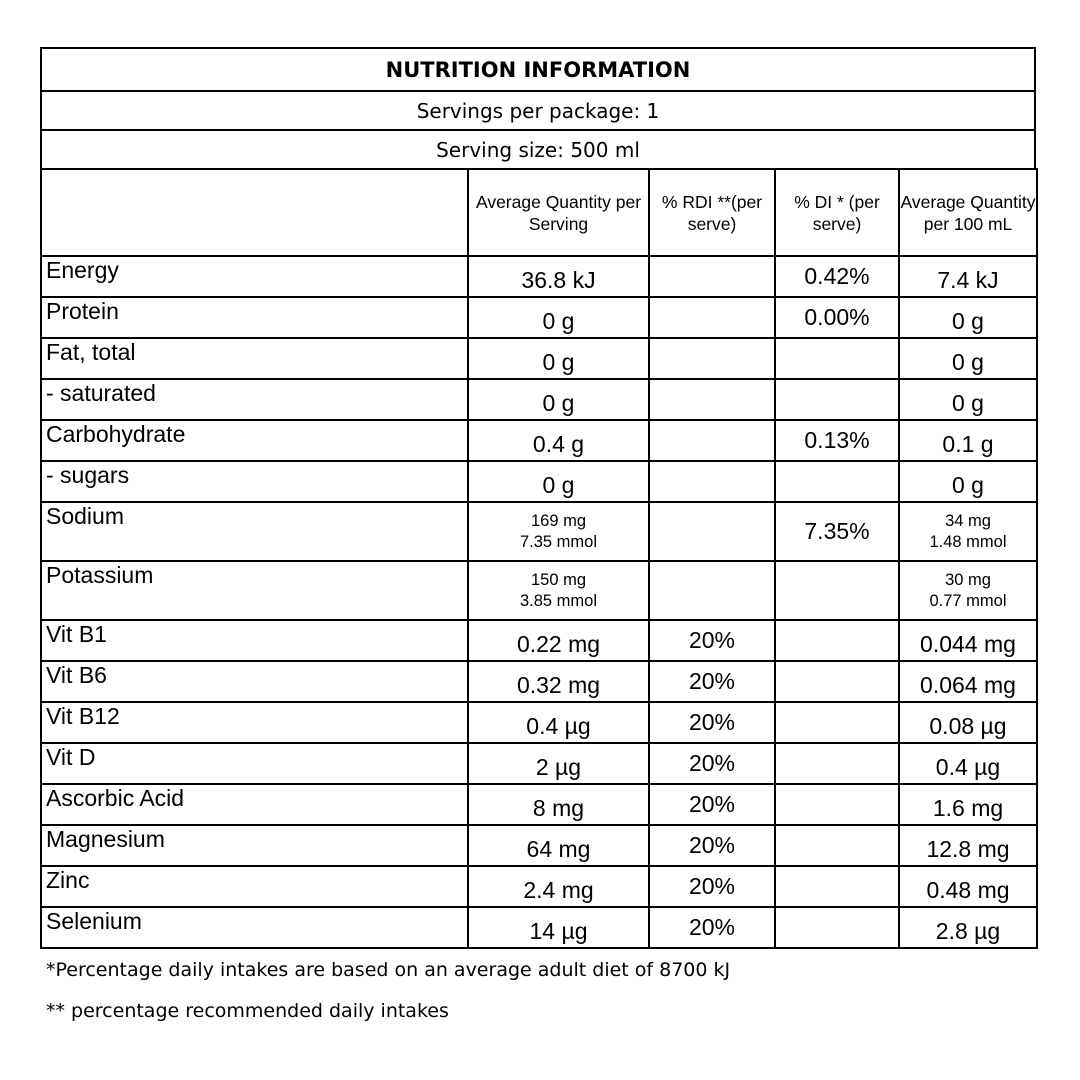  Describe the element at coordinates (837, 317) in the screenshot. I see `di-value: 0.00%` at that location.